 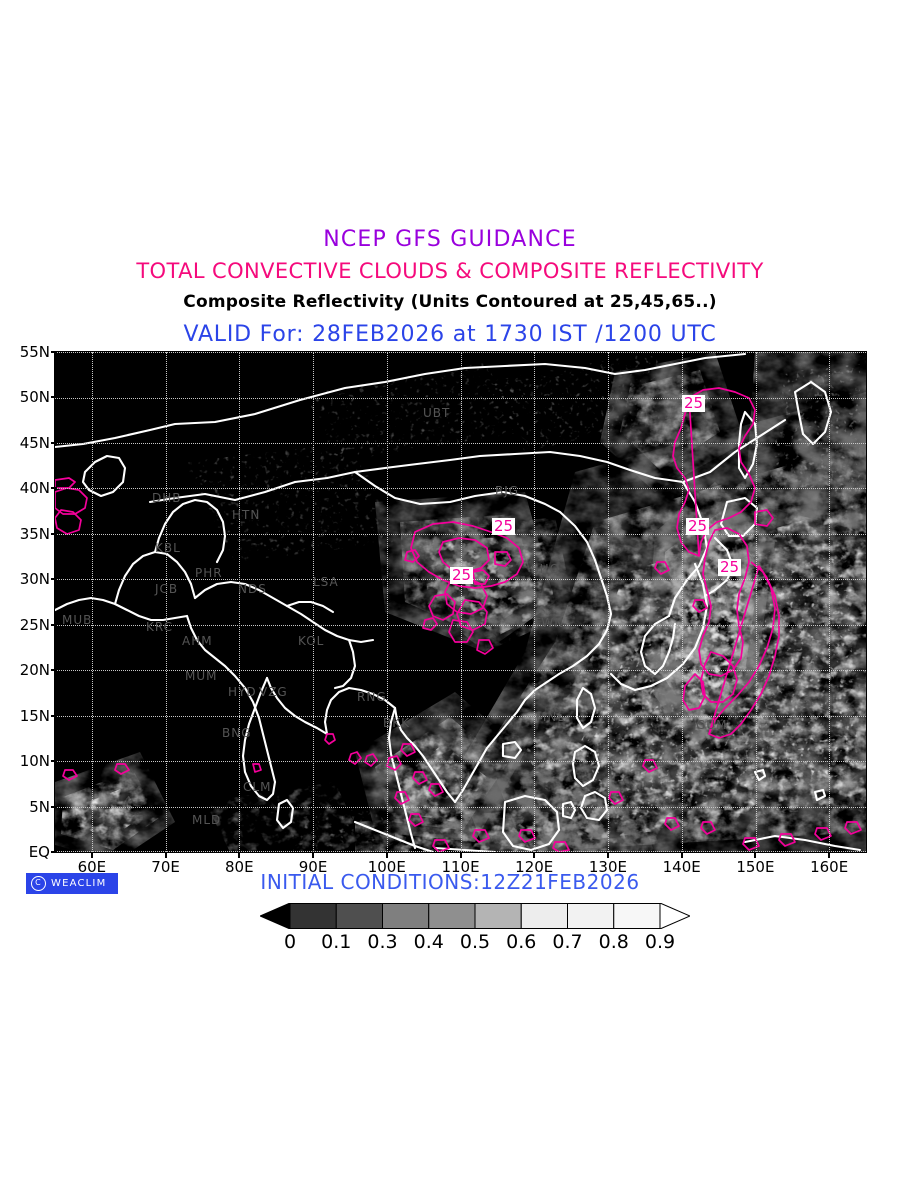 I want to click on city-label: JCB, so click(x=167, y=589).